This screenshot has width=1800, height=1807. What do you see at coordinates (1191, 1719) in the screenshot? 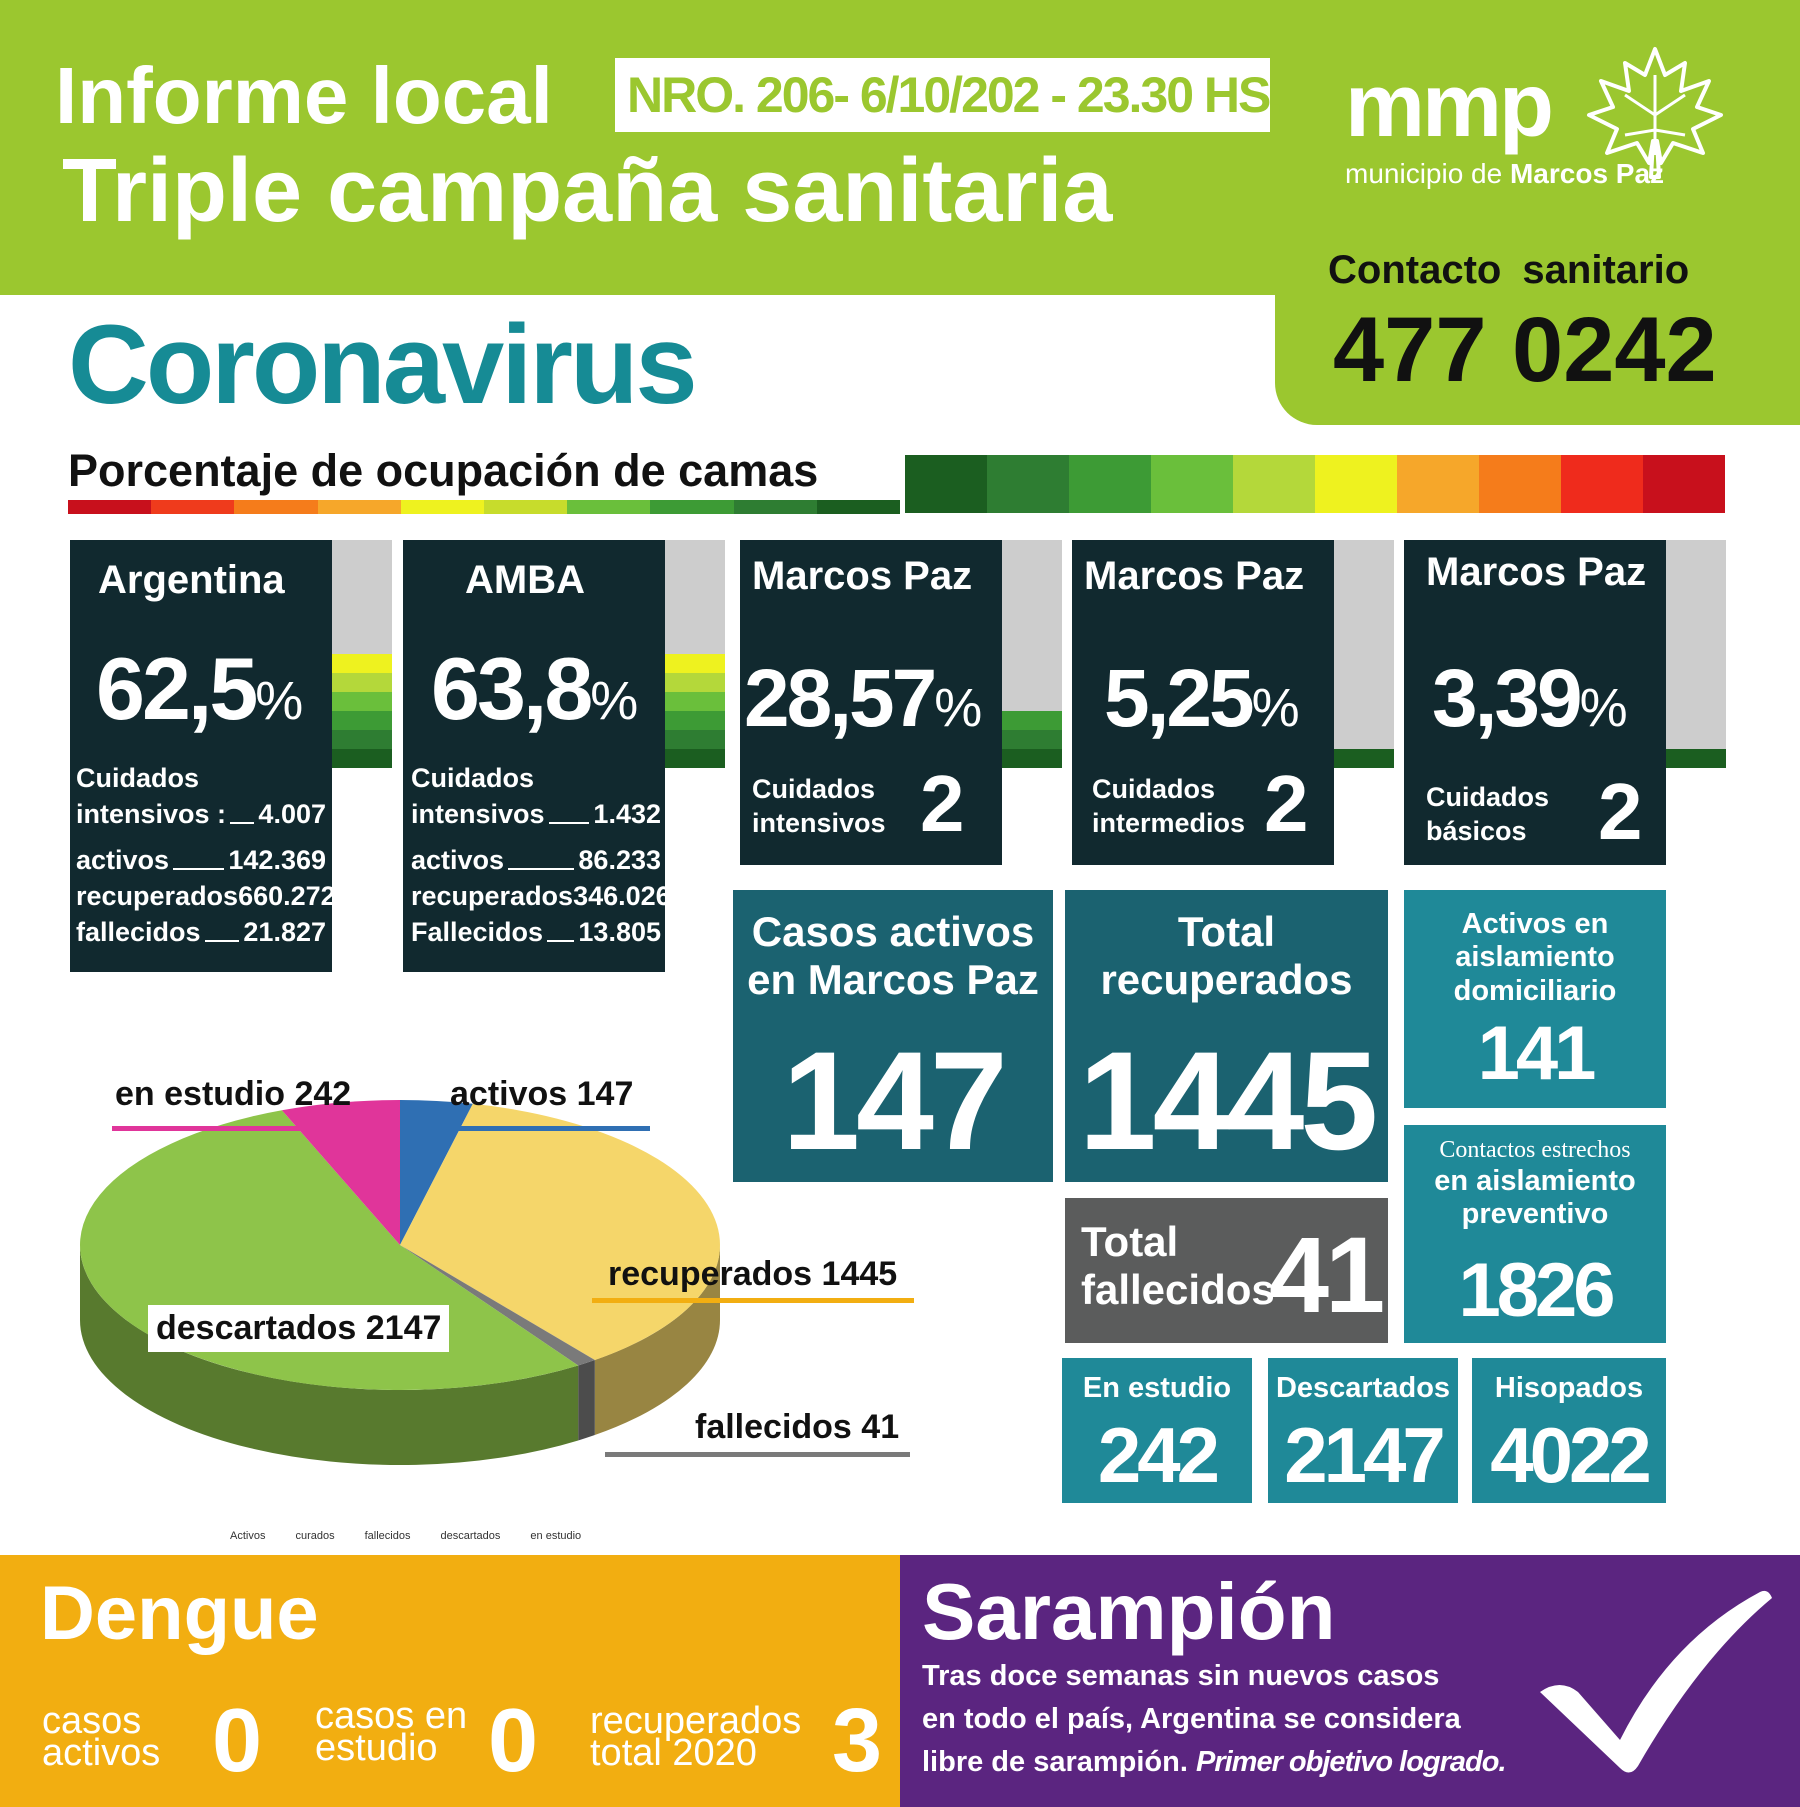
I see `measles-text-line: en todo el país, Argentina se considera` at bounding box center [1191, 1719].